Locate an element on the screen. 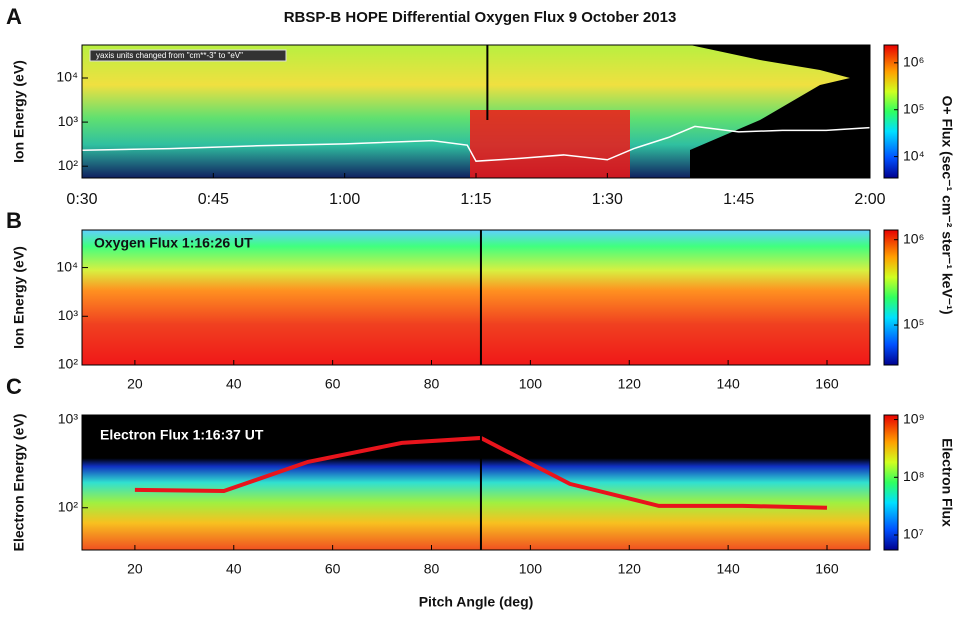 The width and height of the screenshot is (962, 617). colorbar-tick-label: 10⁴ is located at coordinates (914, 155).